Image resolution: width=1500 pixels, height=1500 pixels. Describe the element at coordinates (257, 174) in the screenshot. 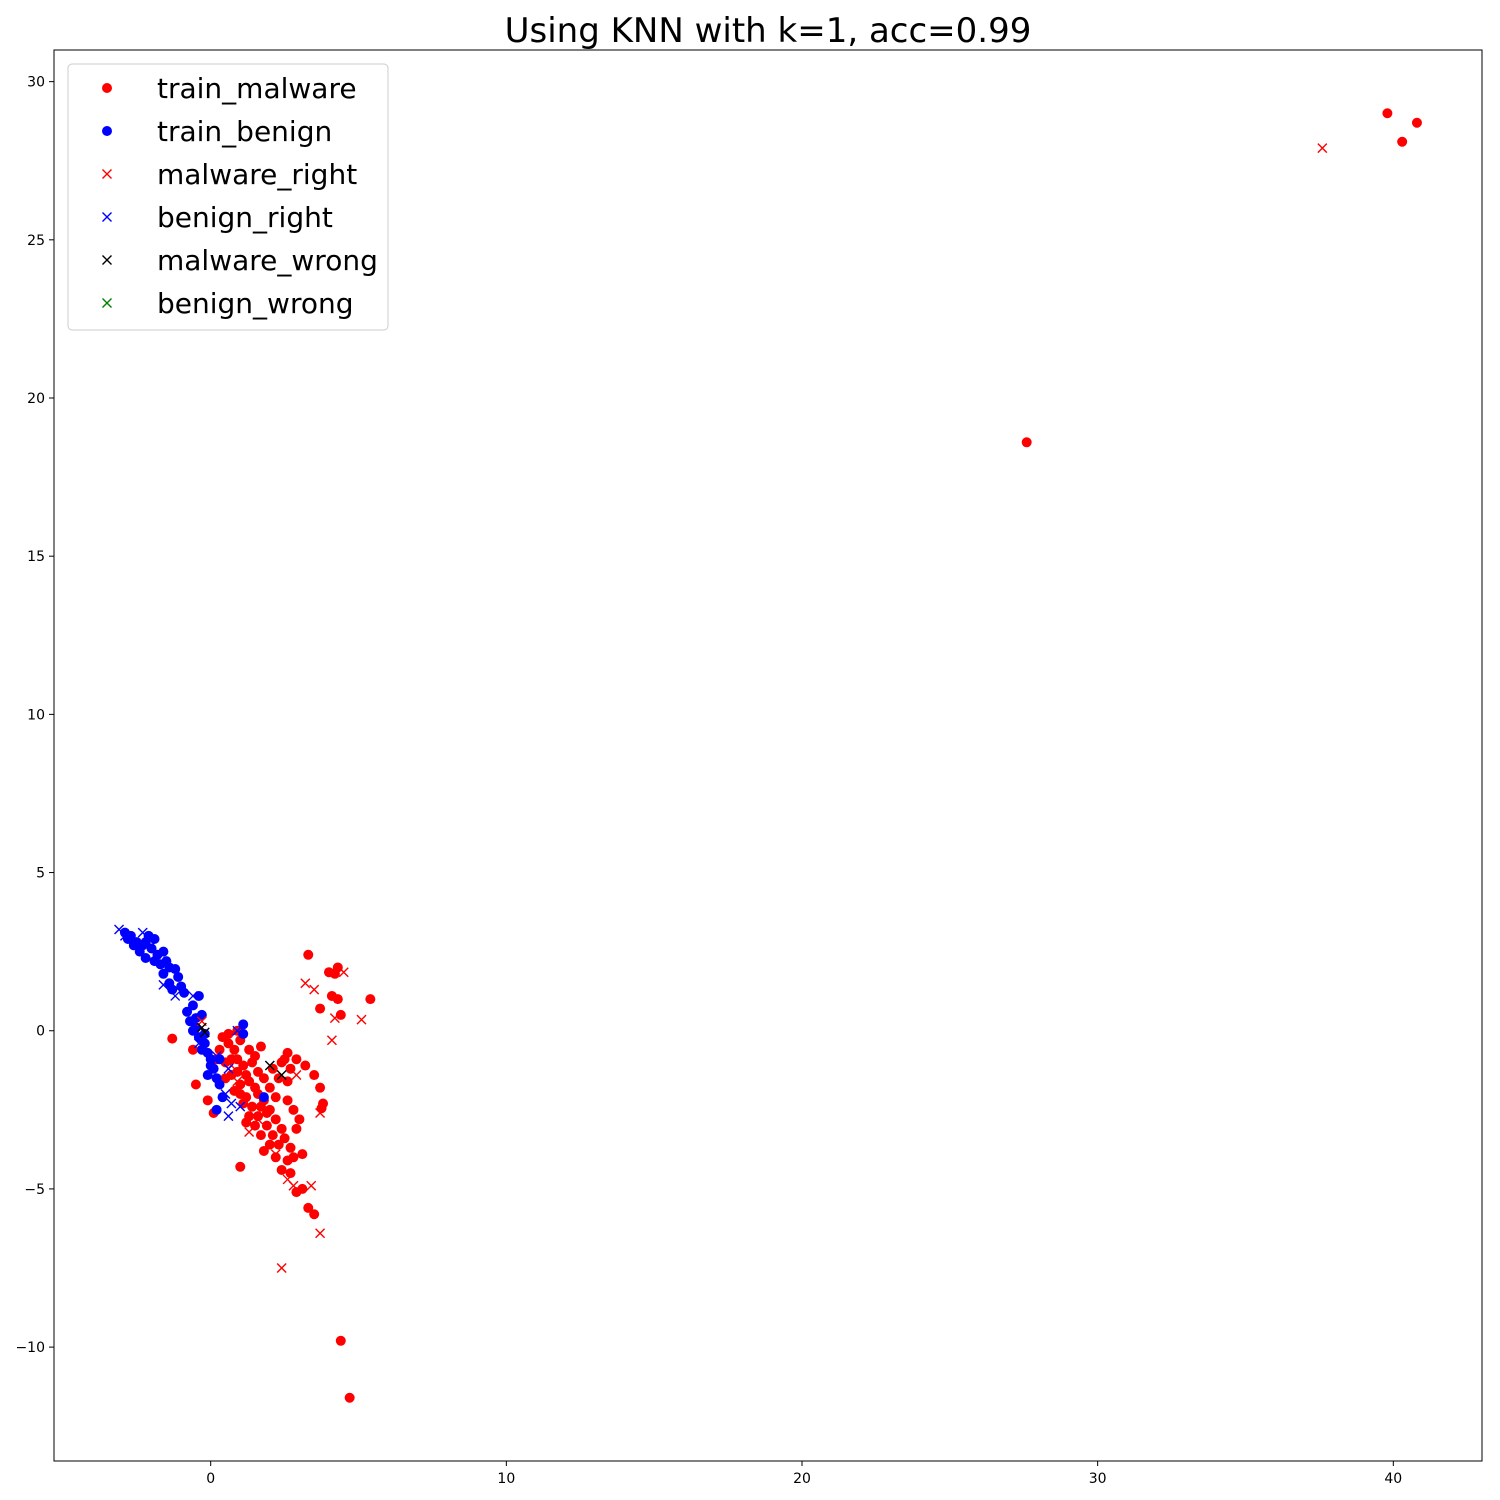

I see `legend-label: malware_right` at that location.